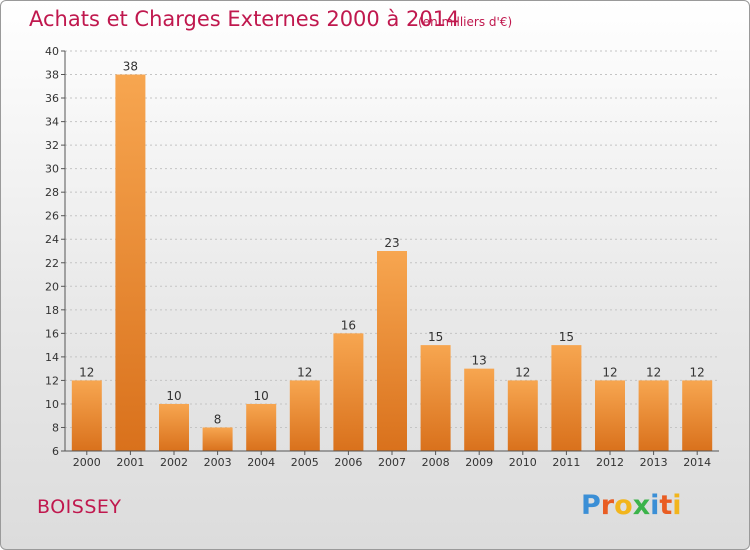  What do you see at coordinates (607, 505) in the screenshot?
I see `logo-letter: r` at bounding box center [607, 505].